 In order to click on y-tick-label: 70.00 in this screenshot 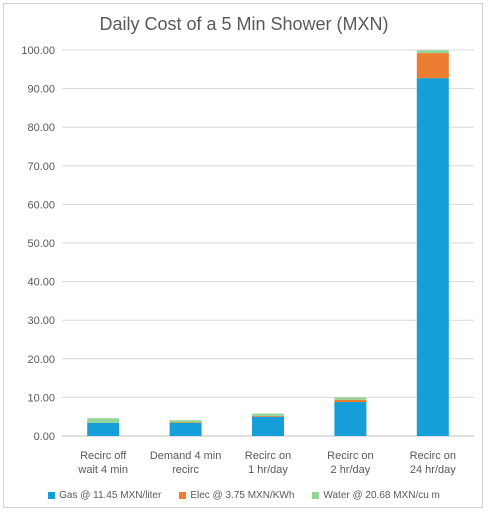, I will do `click(41, 167)`.